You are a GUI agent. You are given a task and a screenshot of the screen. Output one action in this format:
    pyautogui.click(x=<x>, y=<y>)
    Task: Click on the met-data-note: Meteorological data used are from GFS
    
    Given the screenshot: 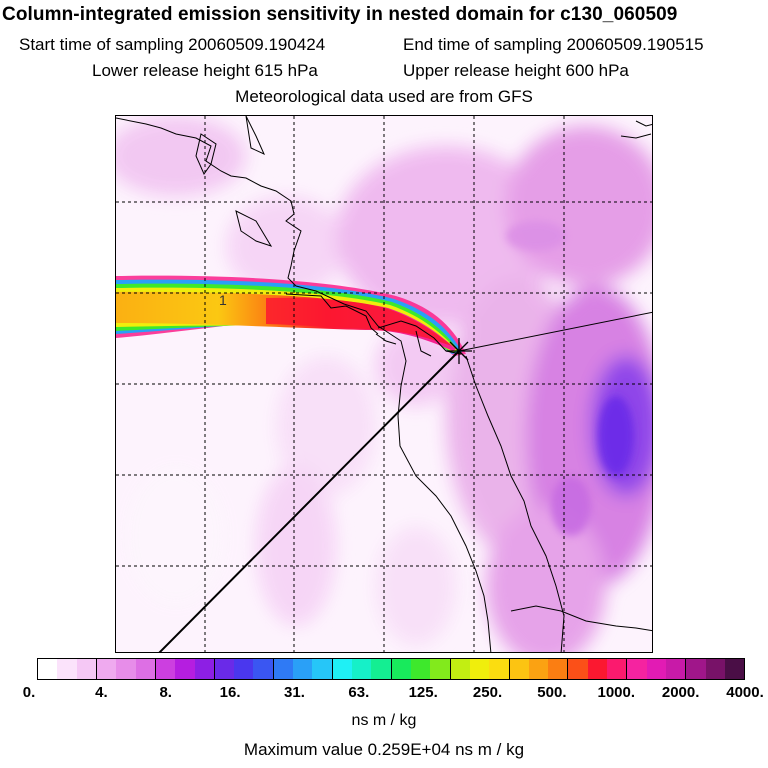 What is the action you would take?
    pyautogui.click(x=384, y=96)
    